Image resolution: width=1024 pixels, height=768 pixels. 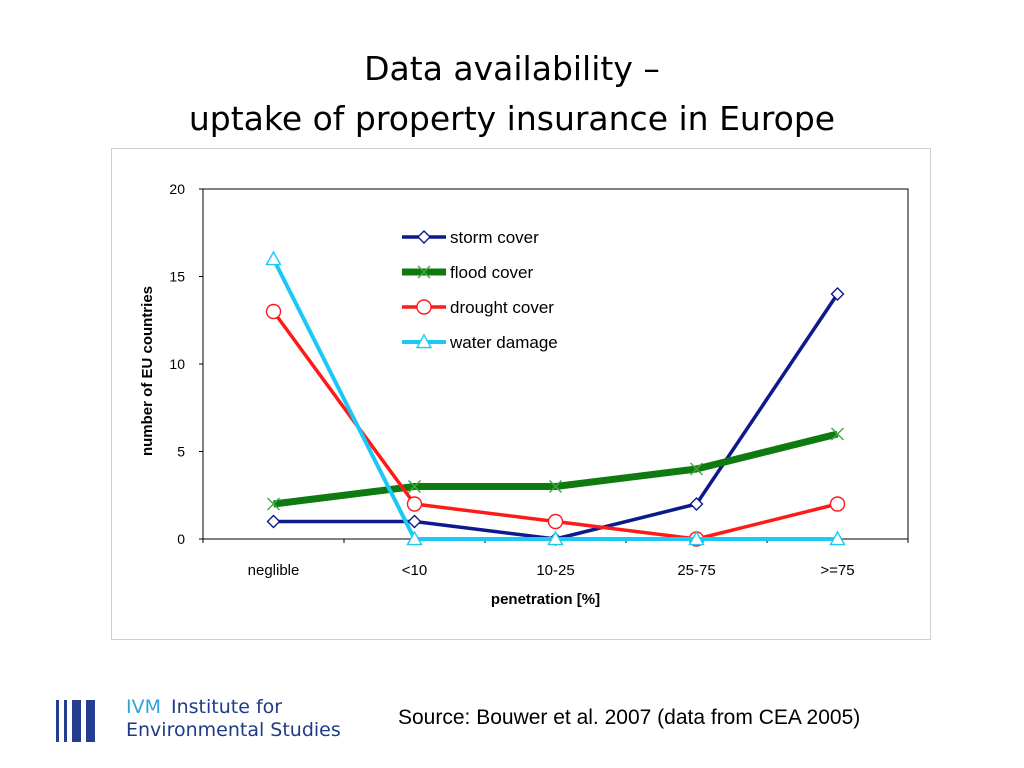 I want to click on y-tick-label: 10, so click(x=177, y=364).